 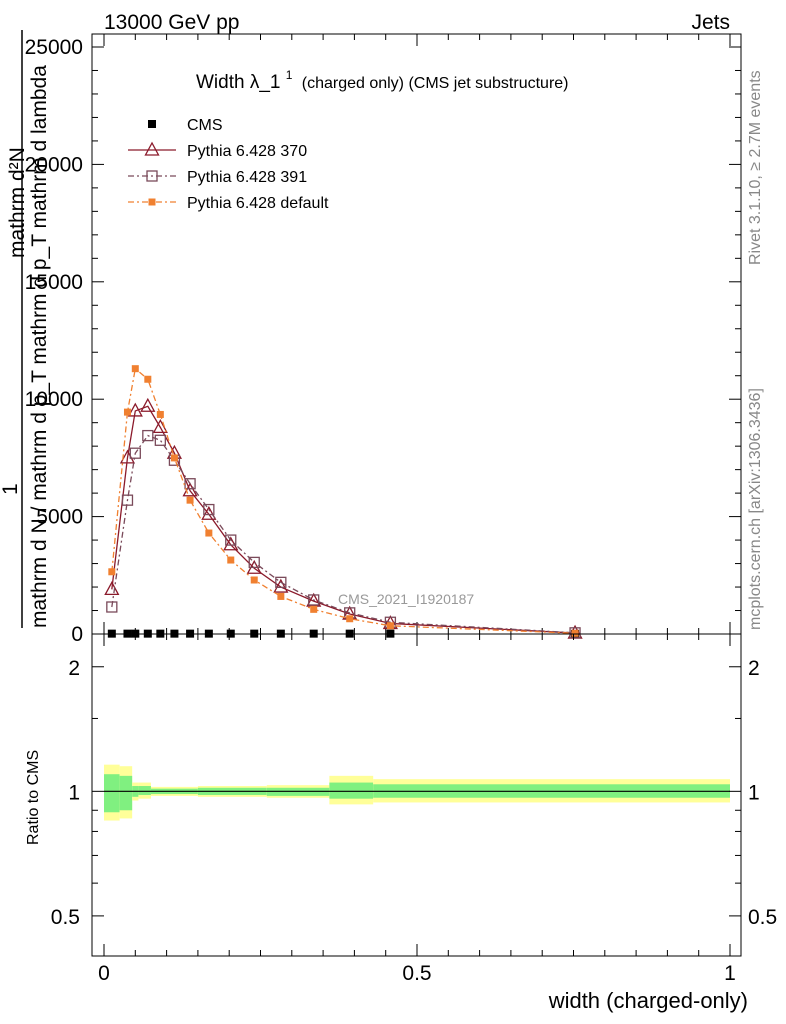 What do you see at coordinates (54, 47) in the screenshot?
I see `main-ytick-label: 25000` at bounding box center [54, 47].